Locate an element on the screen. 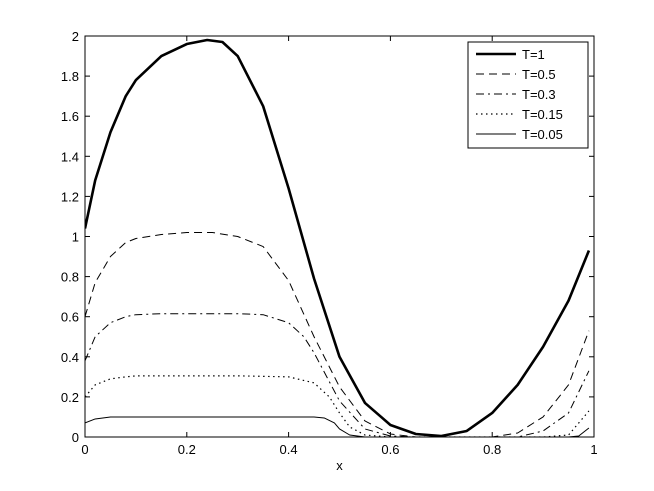 The height and width of the screenshot is (491, 654). legend-box is located at coordinates (528, 95).